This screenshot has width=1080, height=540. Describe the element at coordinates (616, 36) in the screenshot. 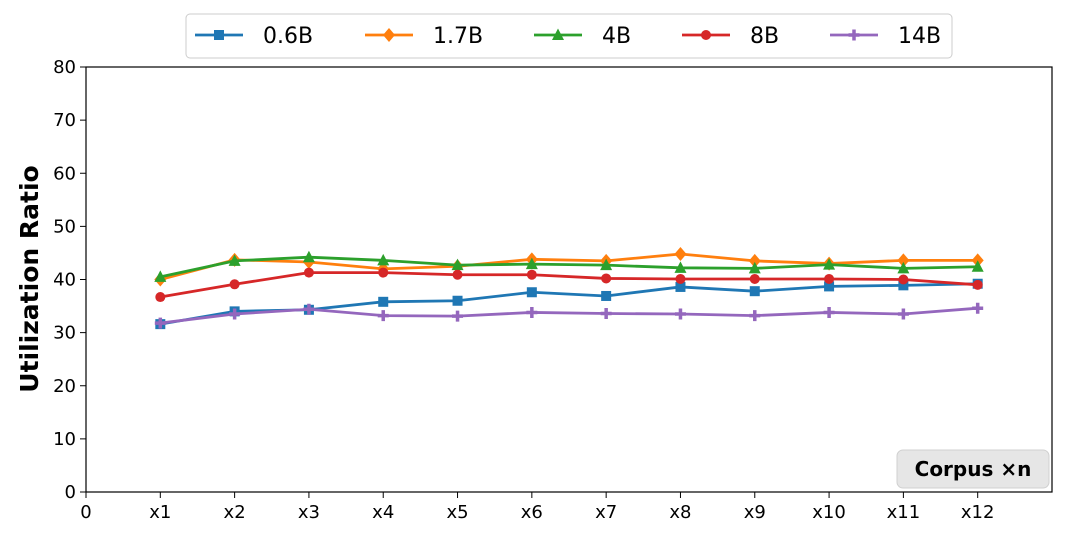

I see `legend-label: 4B` at that location.